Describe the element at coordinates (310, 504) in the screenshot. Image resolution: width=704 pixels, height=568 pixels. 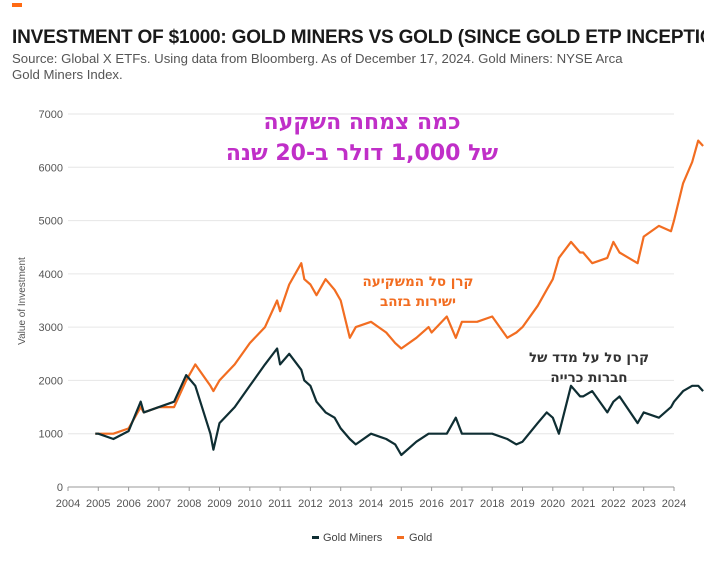
I see `x-tick-label: 2012` at that location.